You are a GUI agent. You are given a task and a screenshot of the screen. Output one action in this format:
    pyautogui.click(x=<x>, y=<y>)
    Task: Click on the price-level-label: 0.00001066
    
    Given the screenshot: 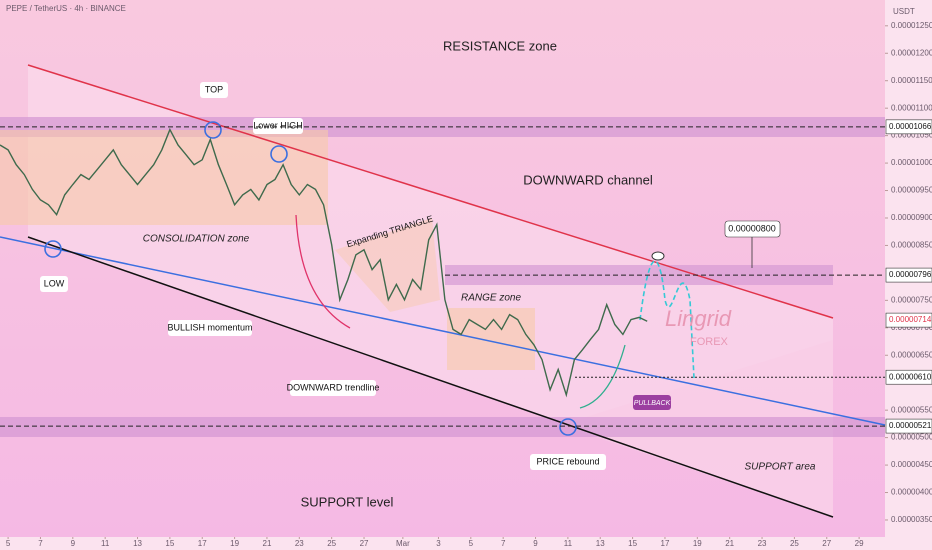 What is the action you would take?
    pyautogui.click(x=910, y=126)
    